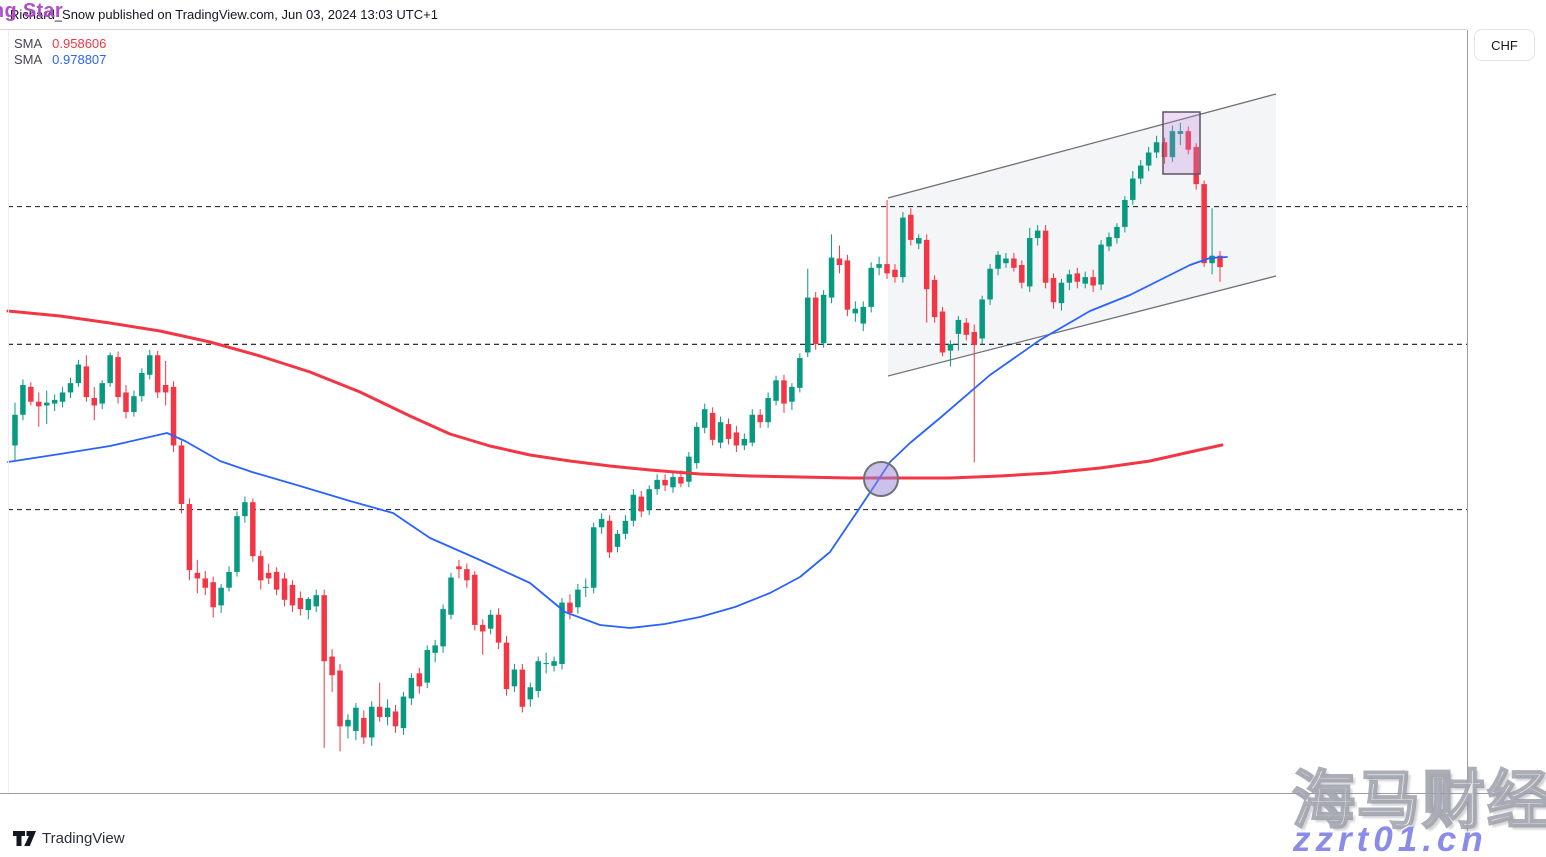  I want to click on watermark-chinese: 海马财经, so click(1418, 801).